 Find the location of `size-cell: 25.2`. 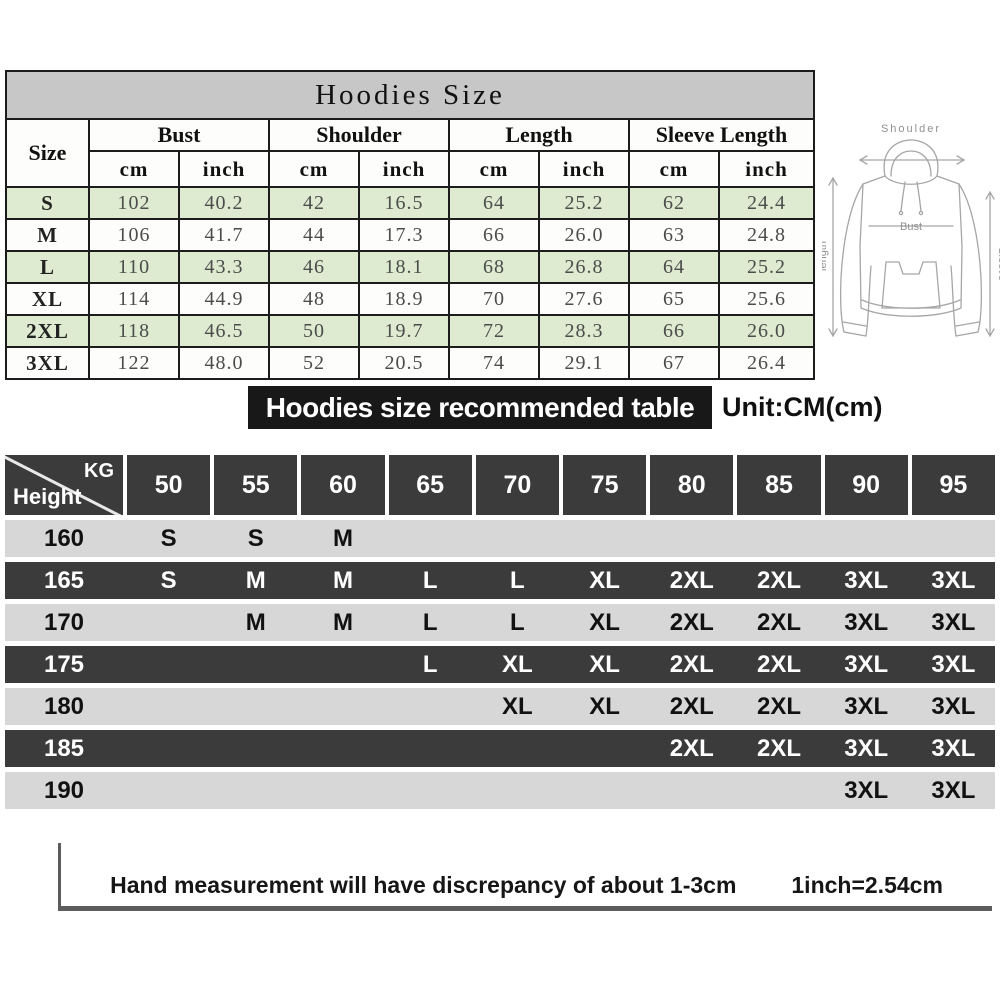

size-cell: 25.2 is located at coordinates (584, 203).